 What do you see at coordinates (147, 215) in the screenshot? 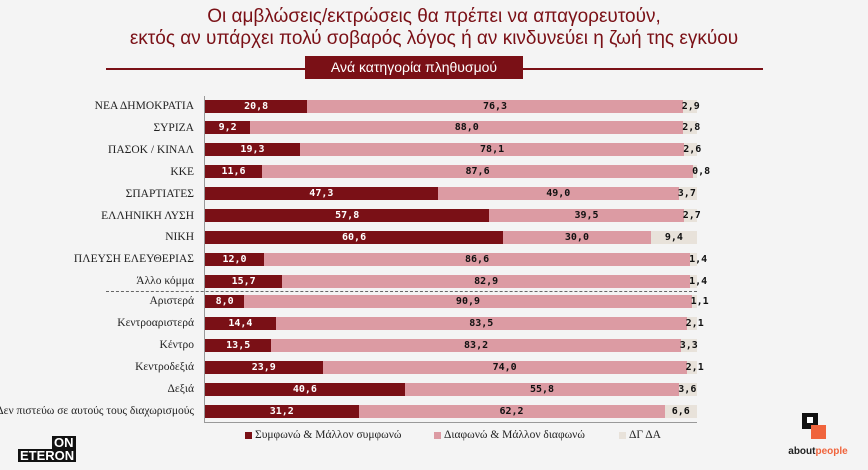
I see `category-label: ΕΛΛΗΝΙΚΗ ΛΥΣΗ` at bounding box center [147, 215].